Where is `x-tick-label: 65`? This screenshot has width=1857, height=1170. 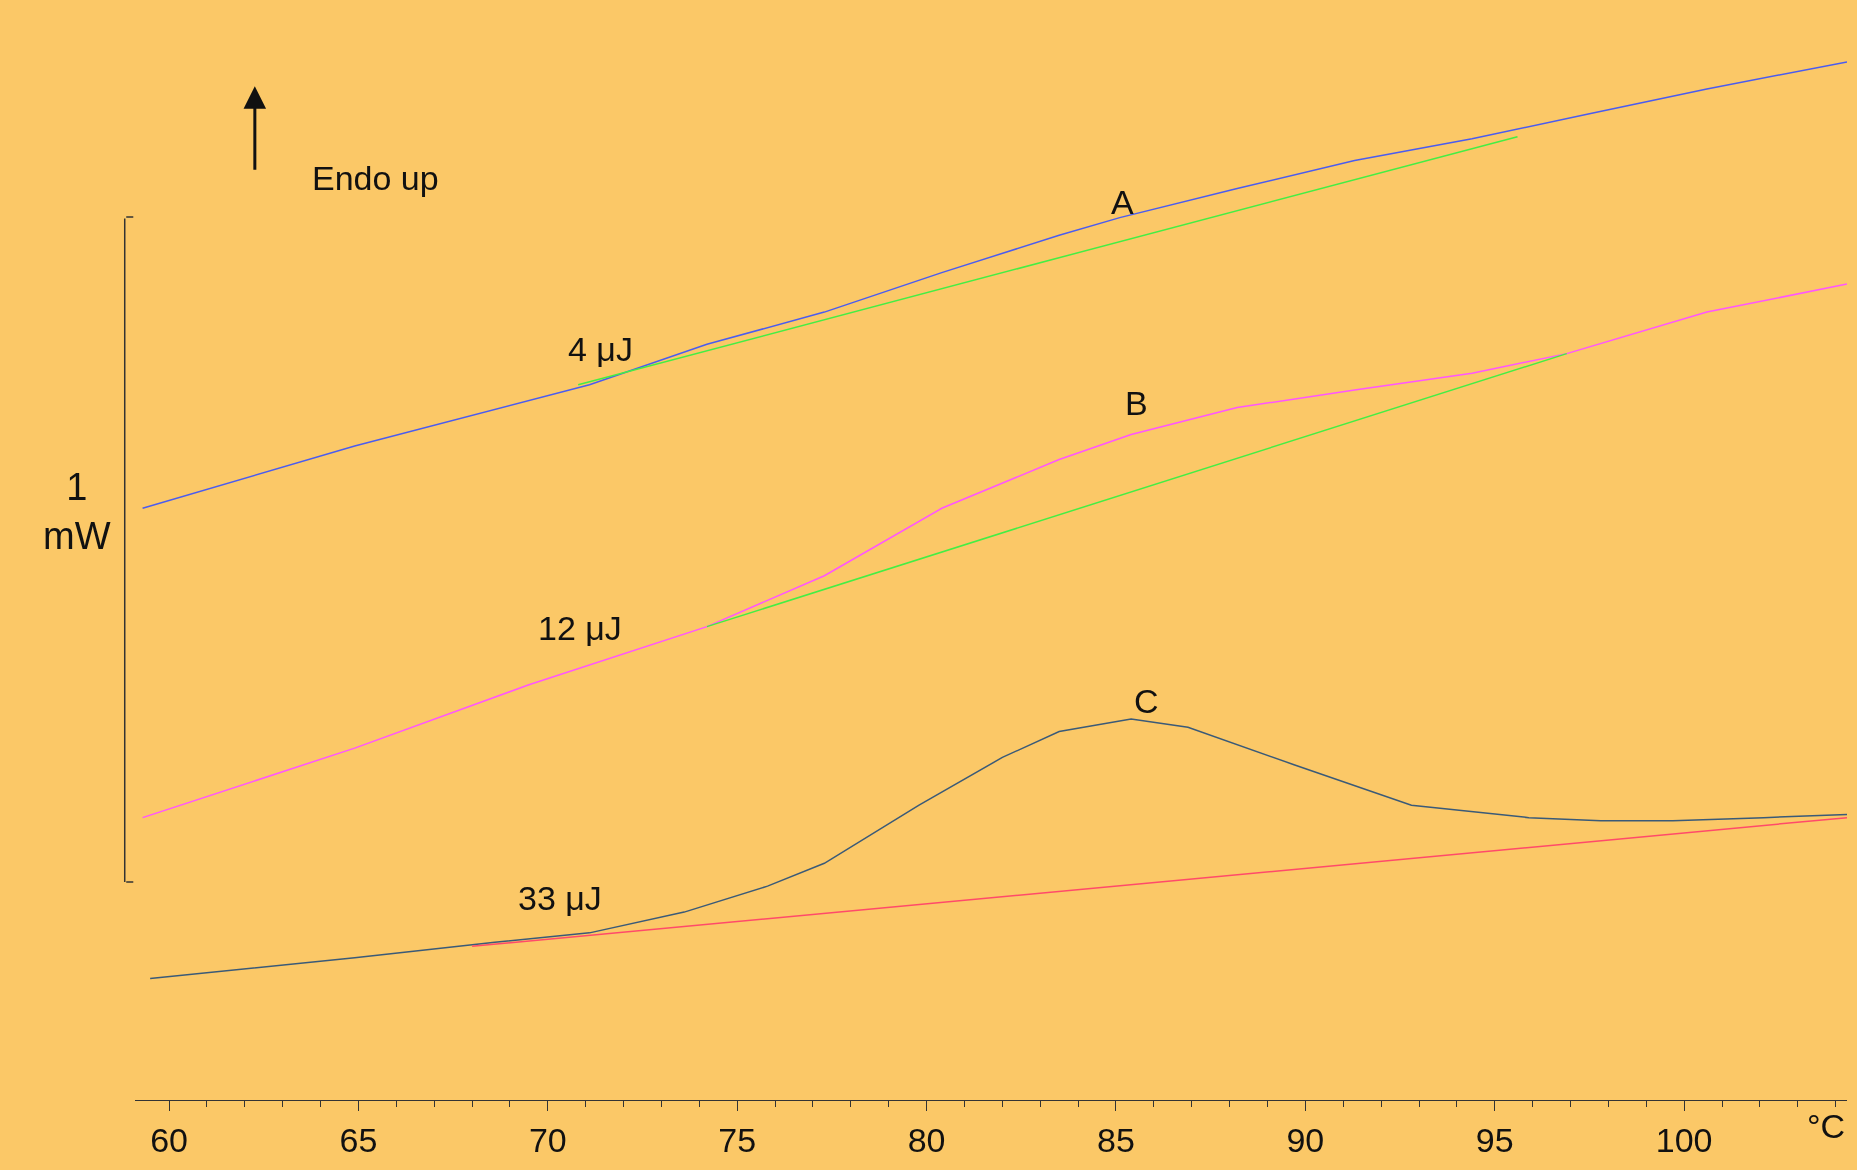
x-tick-label: 65 is located at coordinates (358, 1139).